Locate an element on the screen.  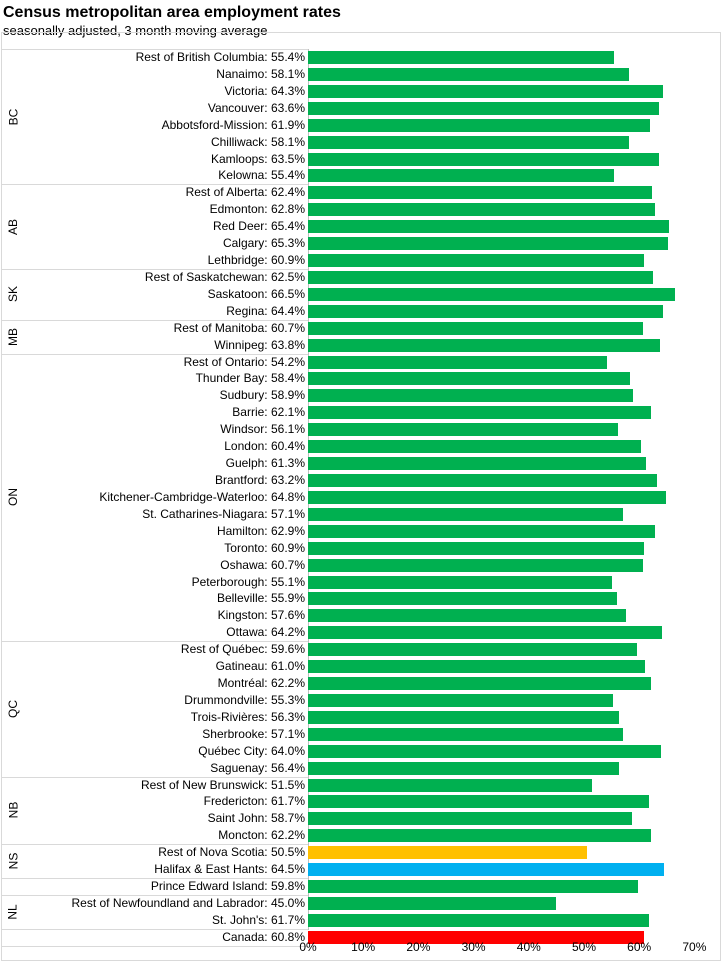
bar-label: Trois-Rivières: 56.3% is located at coordinates (247, 716).